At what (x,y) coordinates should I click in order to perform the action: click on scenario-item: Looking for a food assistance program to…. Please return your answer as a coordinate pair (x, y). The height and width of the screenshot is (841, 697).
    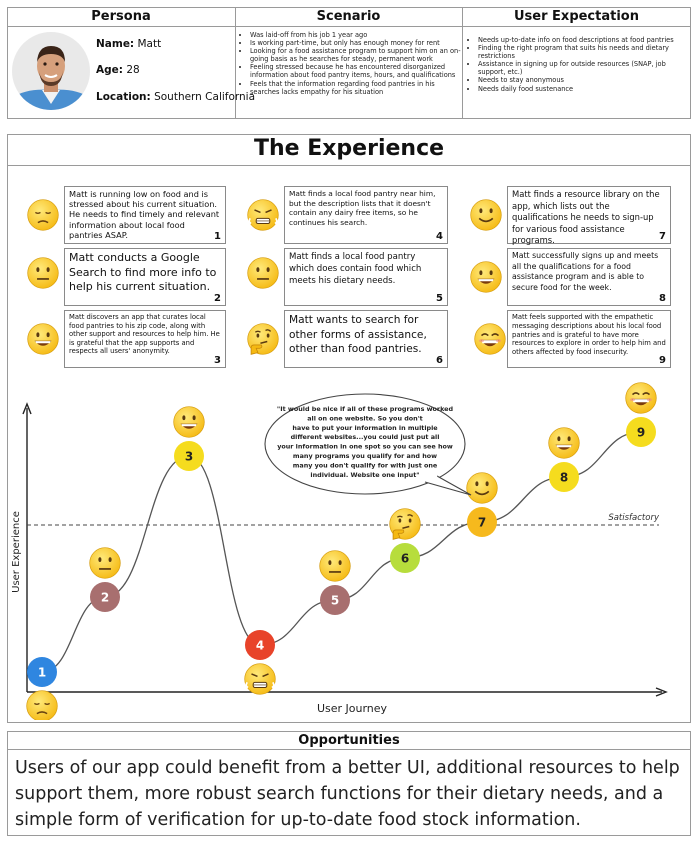
    Looking at the image, I should click on (356, 55).